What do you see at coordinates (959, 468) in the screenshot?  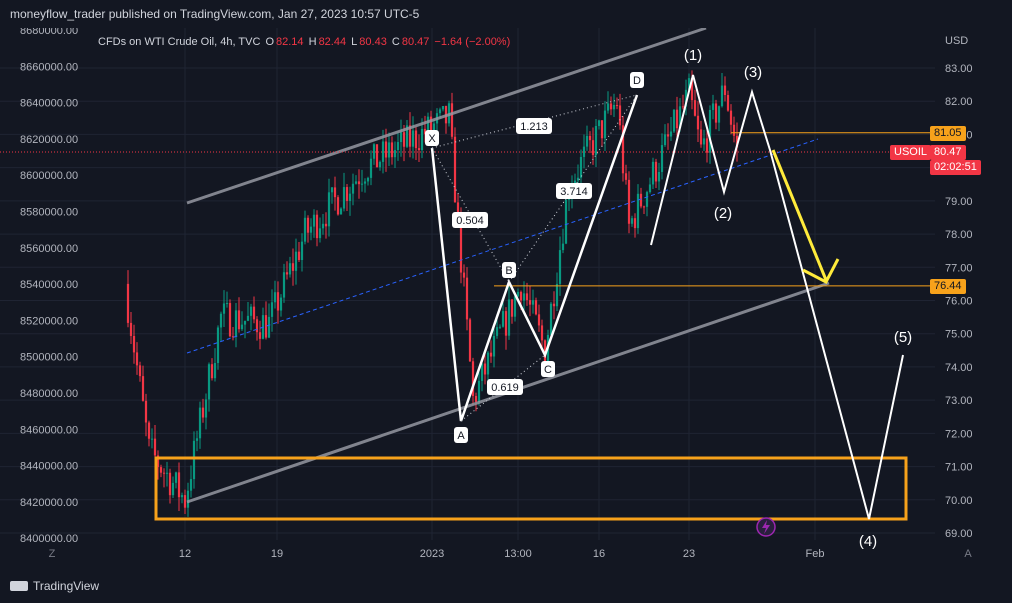 I see `right-axis-tick-label: 71.00` at bounding box center [959, 468].